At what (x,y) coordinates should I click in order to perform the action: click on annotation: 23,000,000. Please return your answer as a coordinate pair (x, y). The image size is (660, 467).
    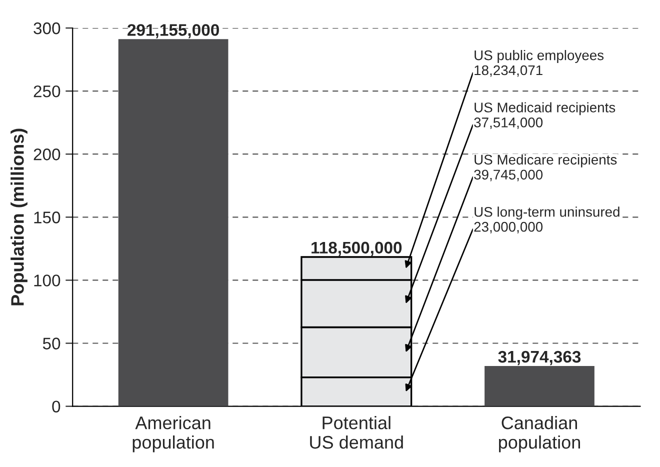
    Looking at the image, I should click on (508, 228).